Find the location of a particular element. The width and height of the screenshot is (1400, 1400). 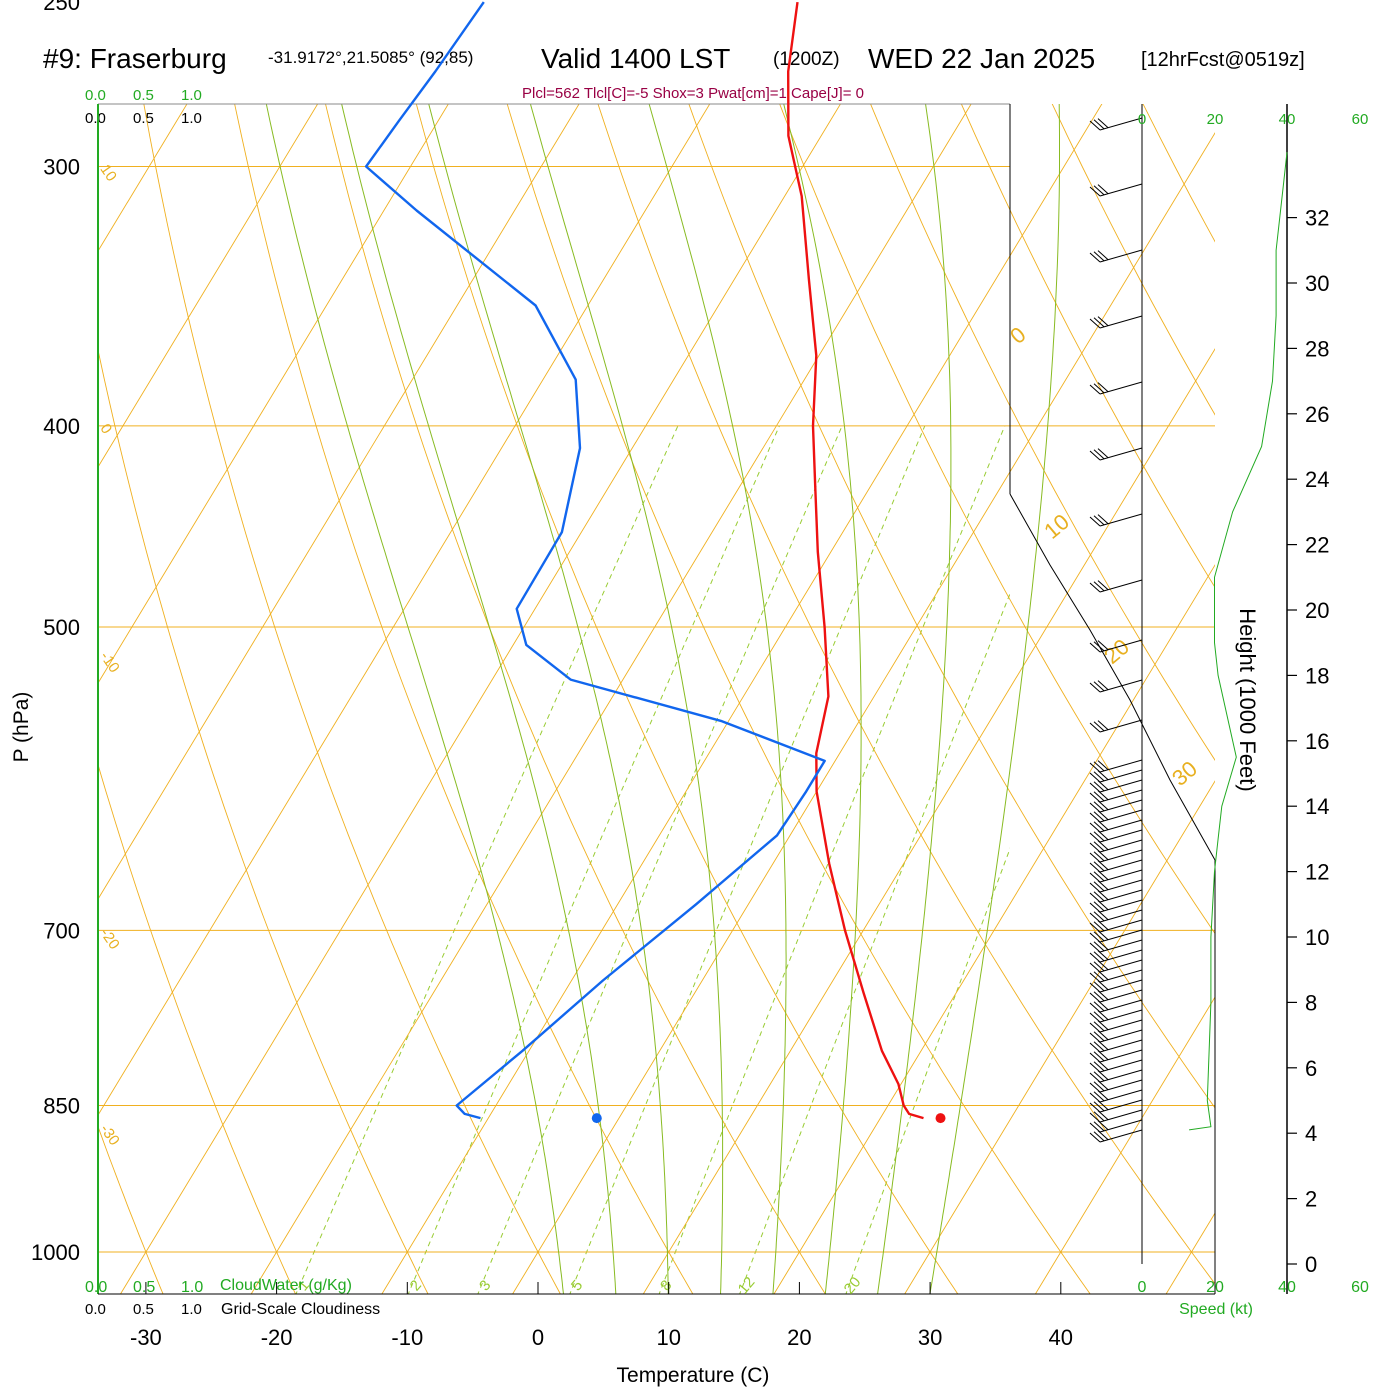

temperature-tick: 30 is located at coordinates (930, 1337).